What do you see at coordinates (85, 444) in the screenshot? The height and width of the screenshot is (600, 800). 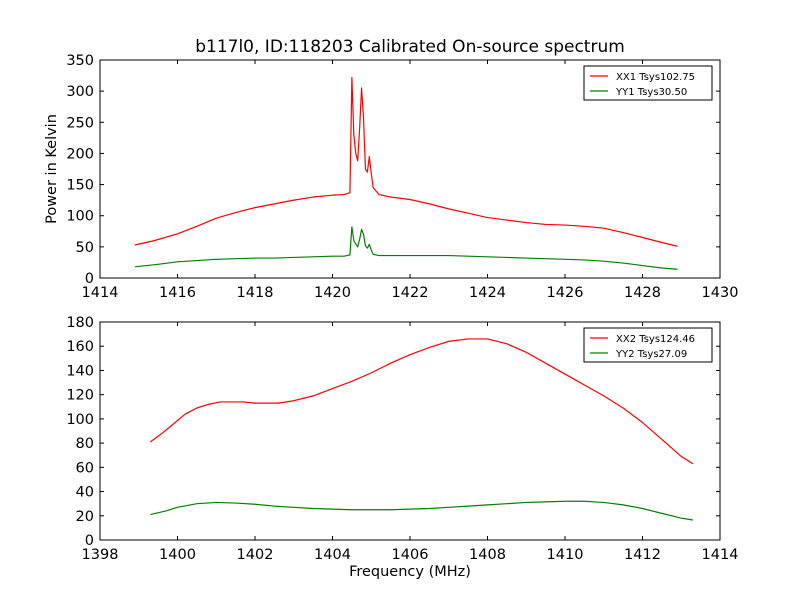 I see `y-tick-label: 80` at bounding box center [85, 444].